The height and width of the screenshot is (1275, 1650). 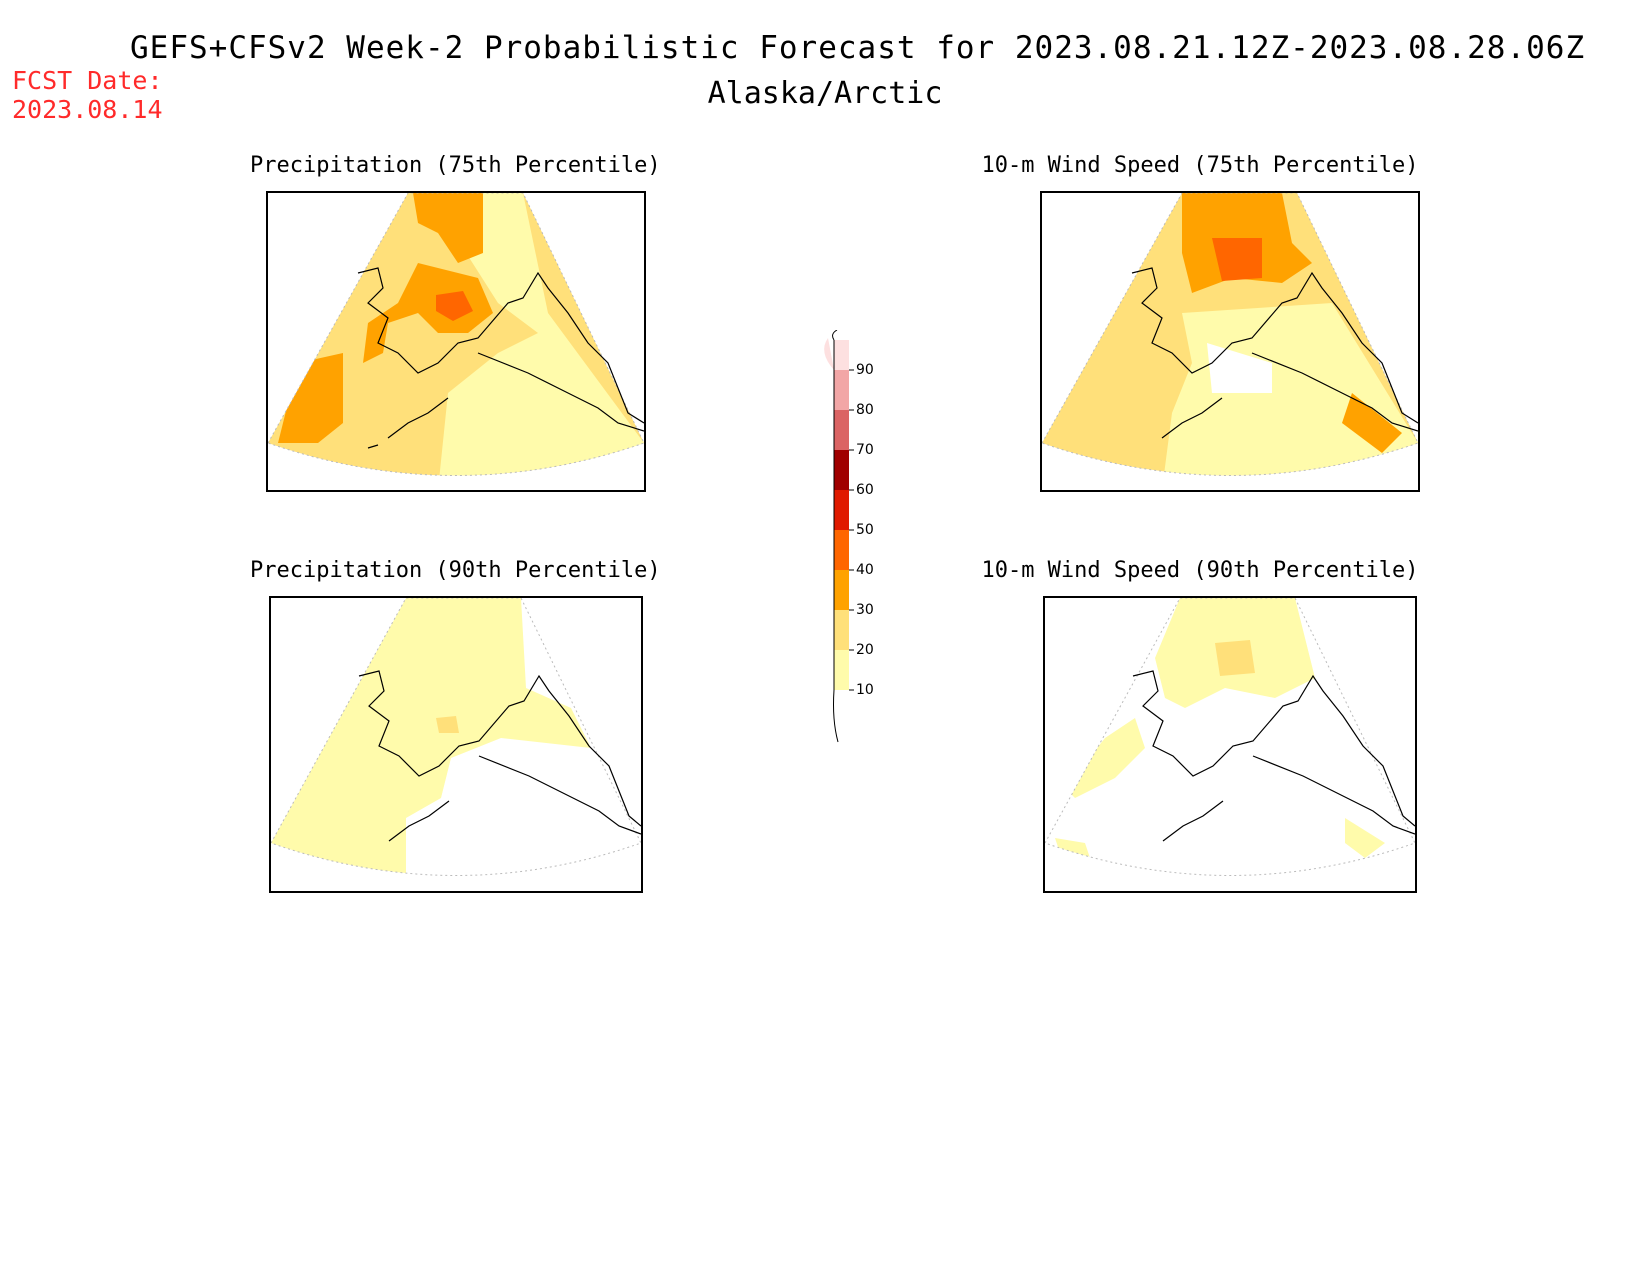 I want to click on forecast-date-value: 2023.08.14, so click(x=87, y=109).